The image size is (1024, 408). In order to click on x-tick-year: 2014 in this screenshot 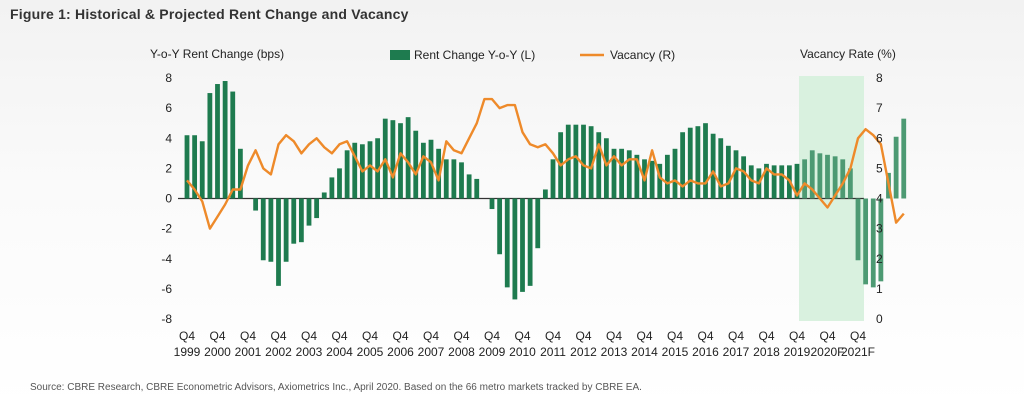, I will do `click(644, 352)`.